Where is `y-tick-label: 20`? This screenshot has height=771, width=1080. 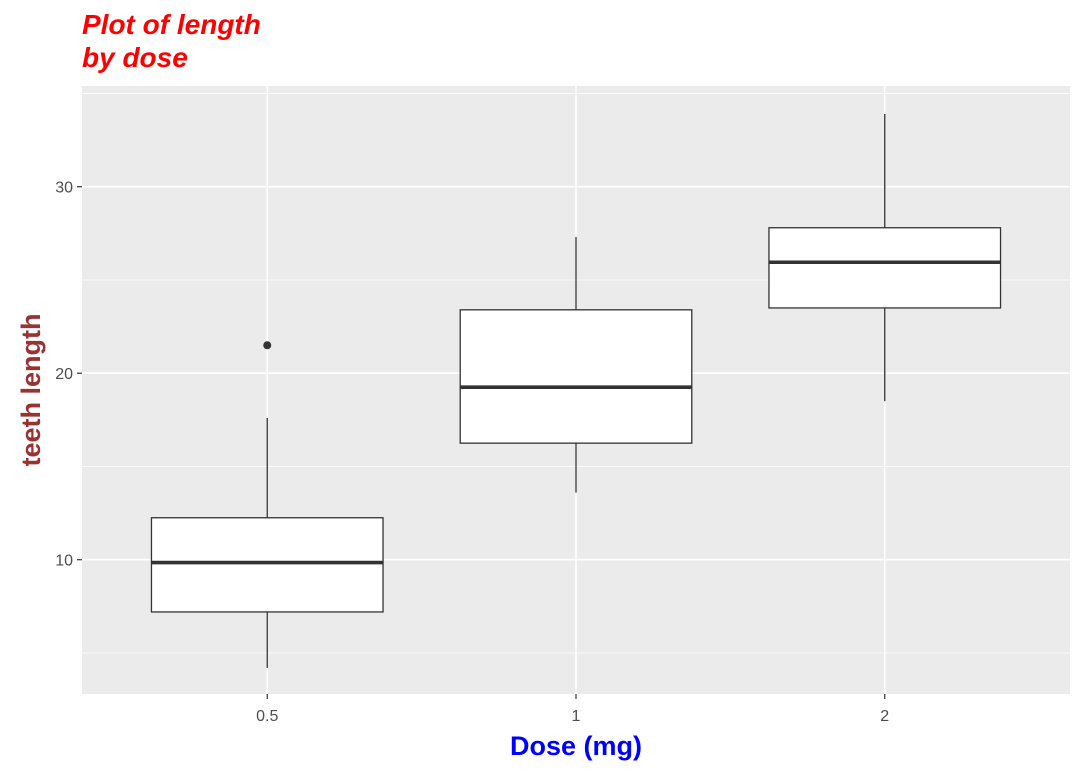
y-tick-label: 20 is located at coordinates (64, 374).